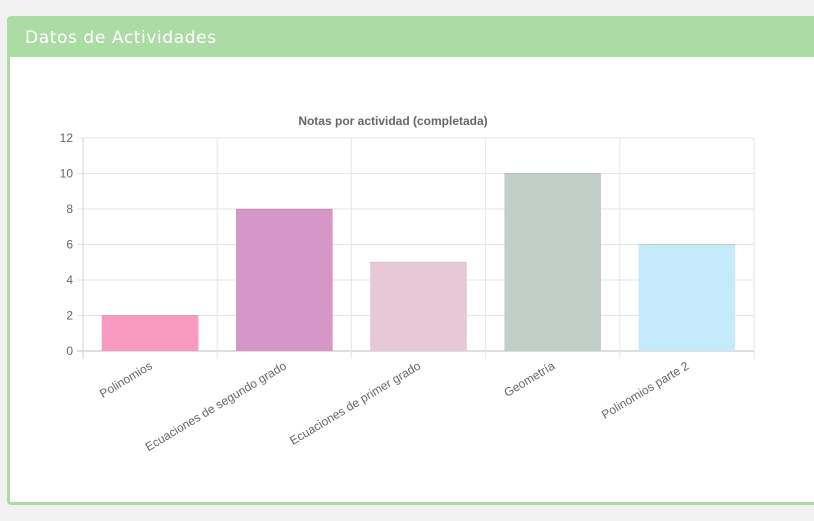 Image resolution: width=814 pixels, height=521 pixels. What do you see at coordinates (121, 38) in the screenshot?
I see `panel-title: Datos de Actividades` at bounding box center [121, 38].